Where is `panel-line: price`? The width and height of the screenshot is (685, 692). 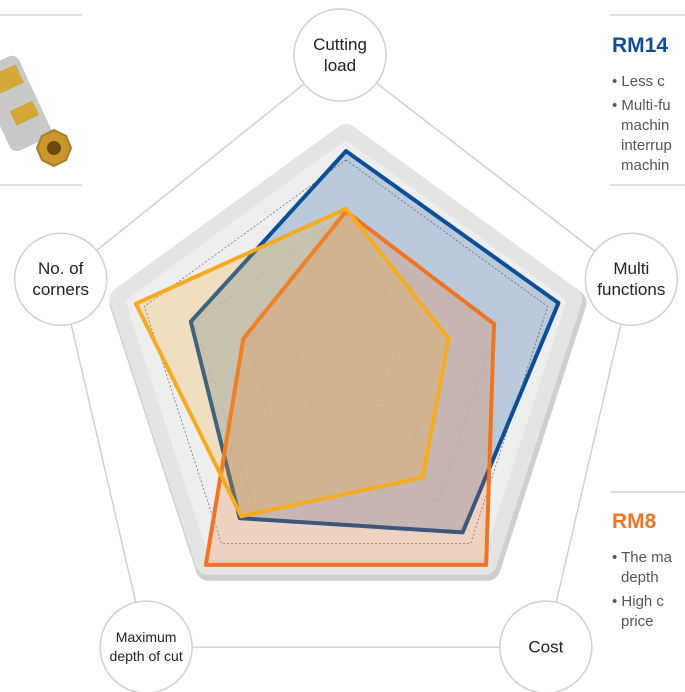 panel-line: price is located at coordinates (637, 621).